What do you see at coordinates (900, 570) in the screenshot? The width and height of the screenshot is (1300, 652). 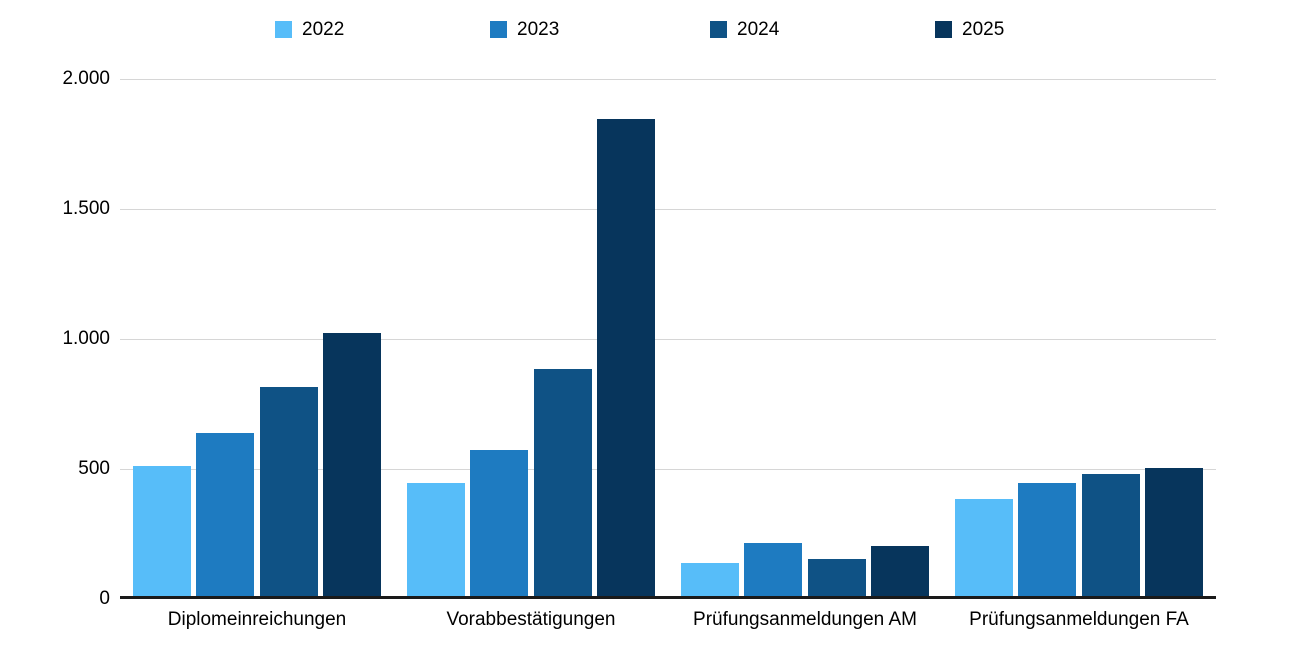 I see `bar-pruefungsanmeldungen-am-2025` at bounding box center [900, 570].